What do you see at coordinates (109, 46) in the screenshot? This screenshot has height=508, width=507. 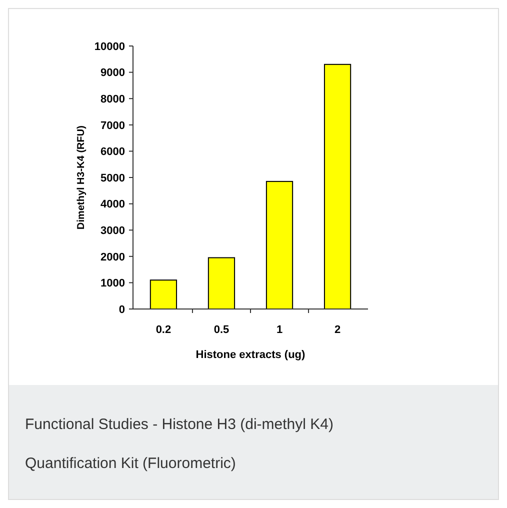 I see `y-tick-label: 10000` at bounding box center [109, 46].